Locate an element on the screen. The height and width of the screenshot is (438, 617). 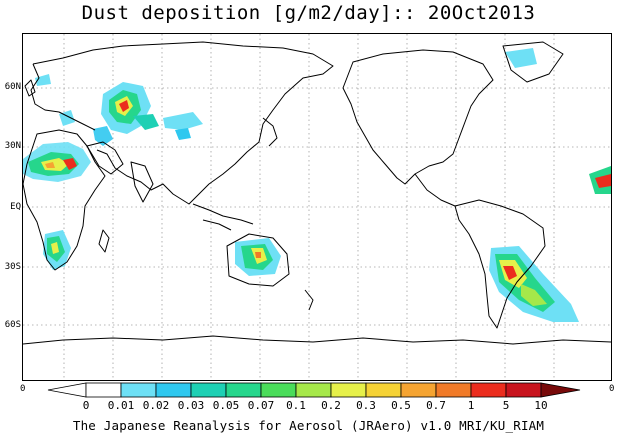
map-title: Dust deposition [g/m2/day]:: 20Oct2013 is located at coordinates (308, 13).